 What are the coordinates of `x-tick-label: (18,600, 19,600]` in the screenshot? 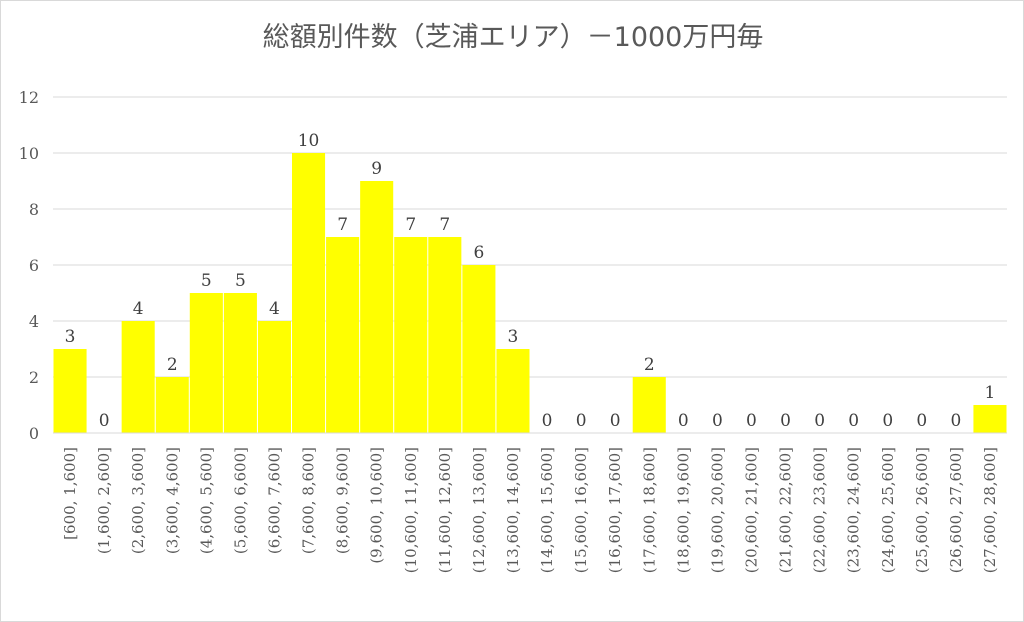 It's located at (683, 510).